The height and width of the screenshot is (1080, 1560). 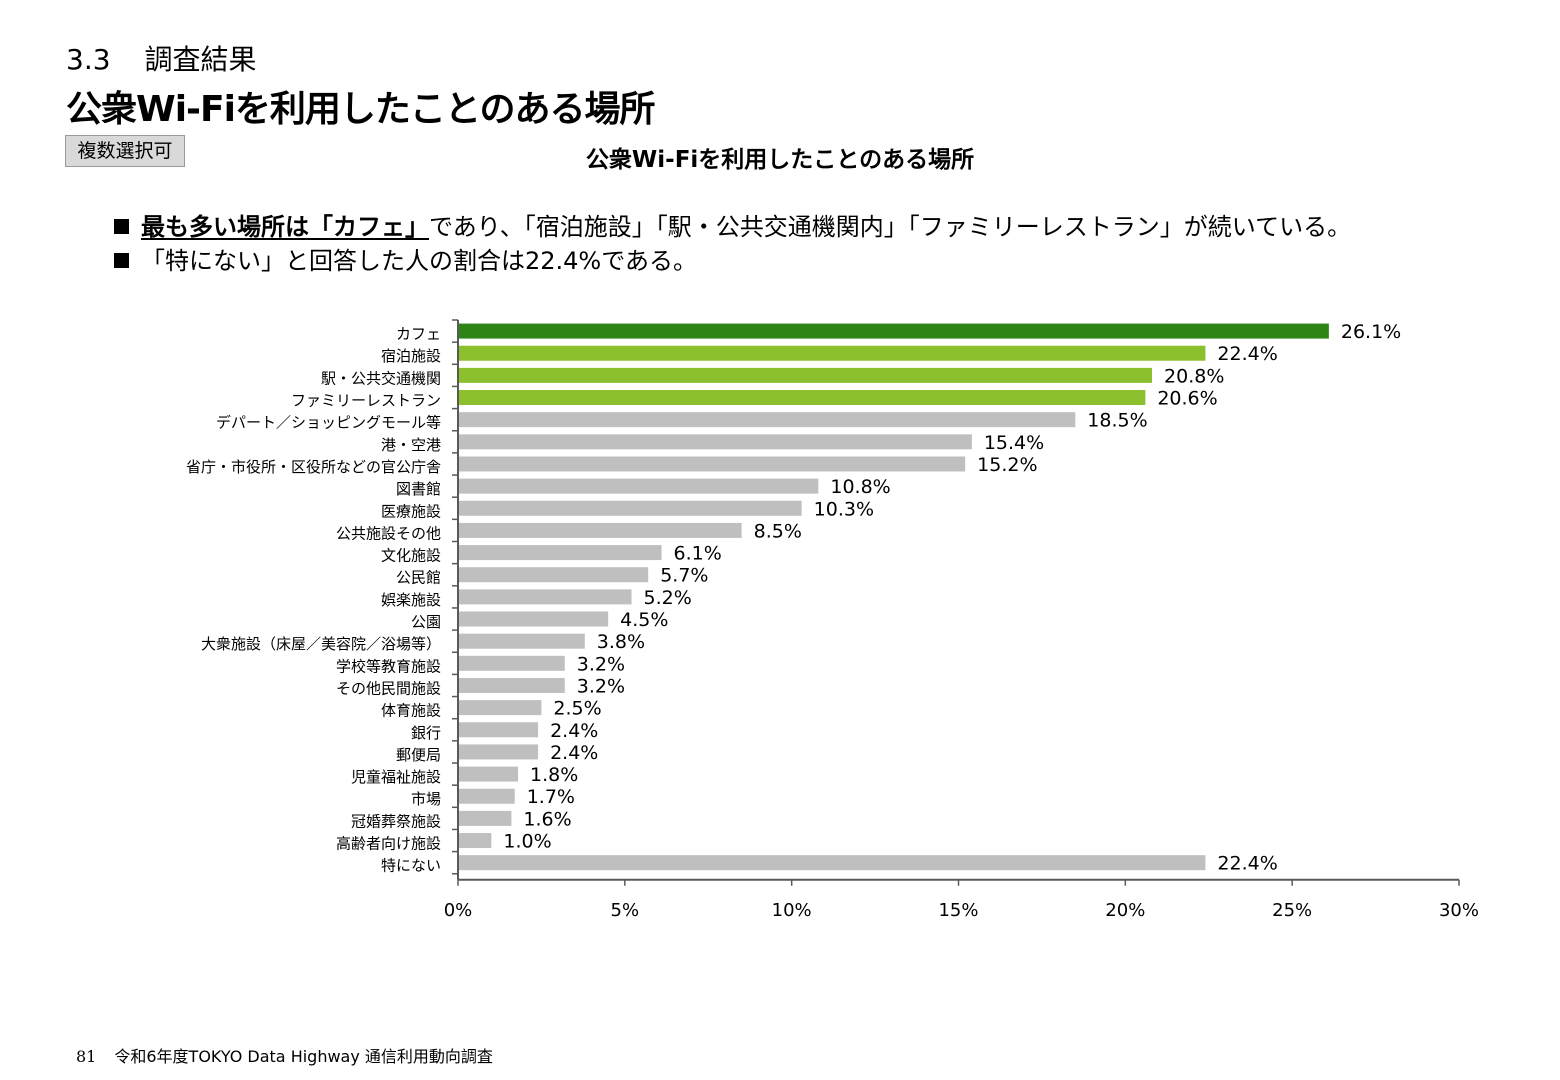 I want to click on summary-emphasis-prefix: 最も多い場所は, so click(x=225, y=227).